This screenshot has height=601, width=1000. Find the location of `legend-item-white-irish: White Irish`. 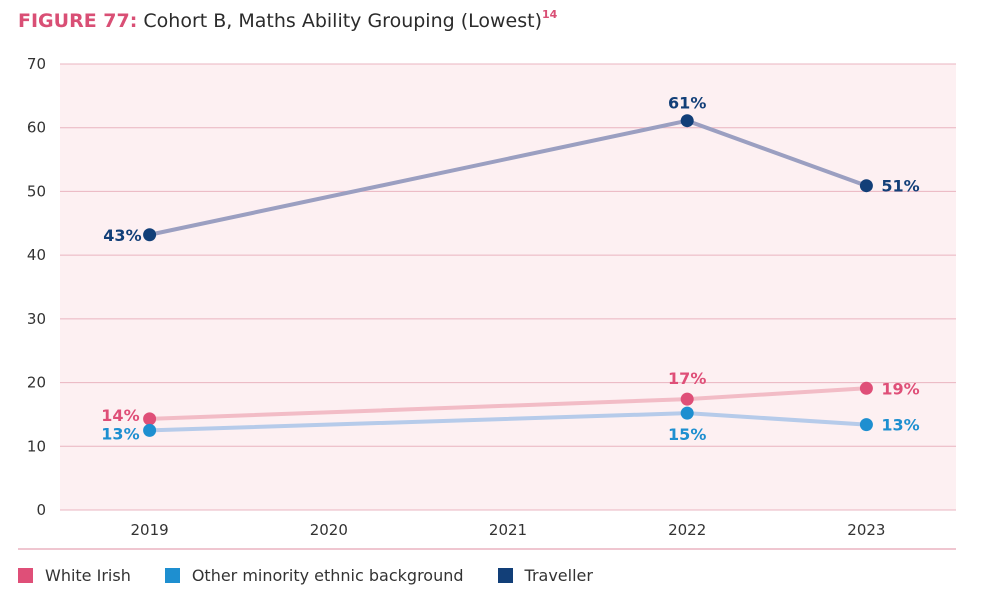

legend-item-white-irish: White Irish is located at coordinates (74, 575).